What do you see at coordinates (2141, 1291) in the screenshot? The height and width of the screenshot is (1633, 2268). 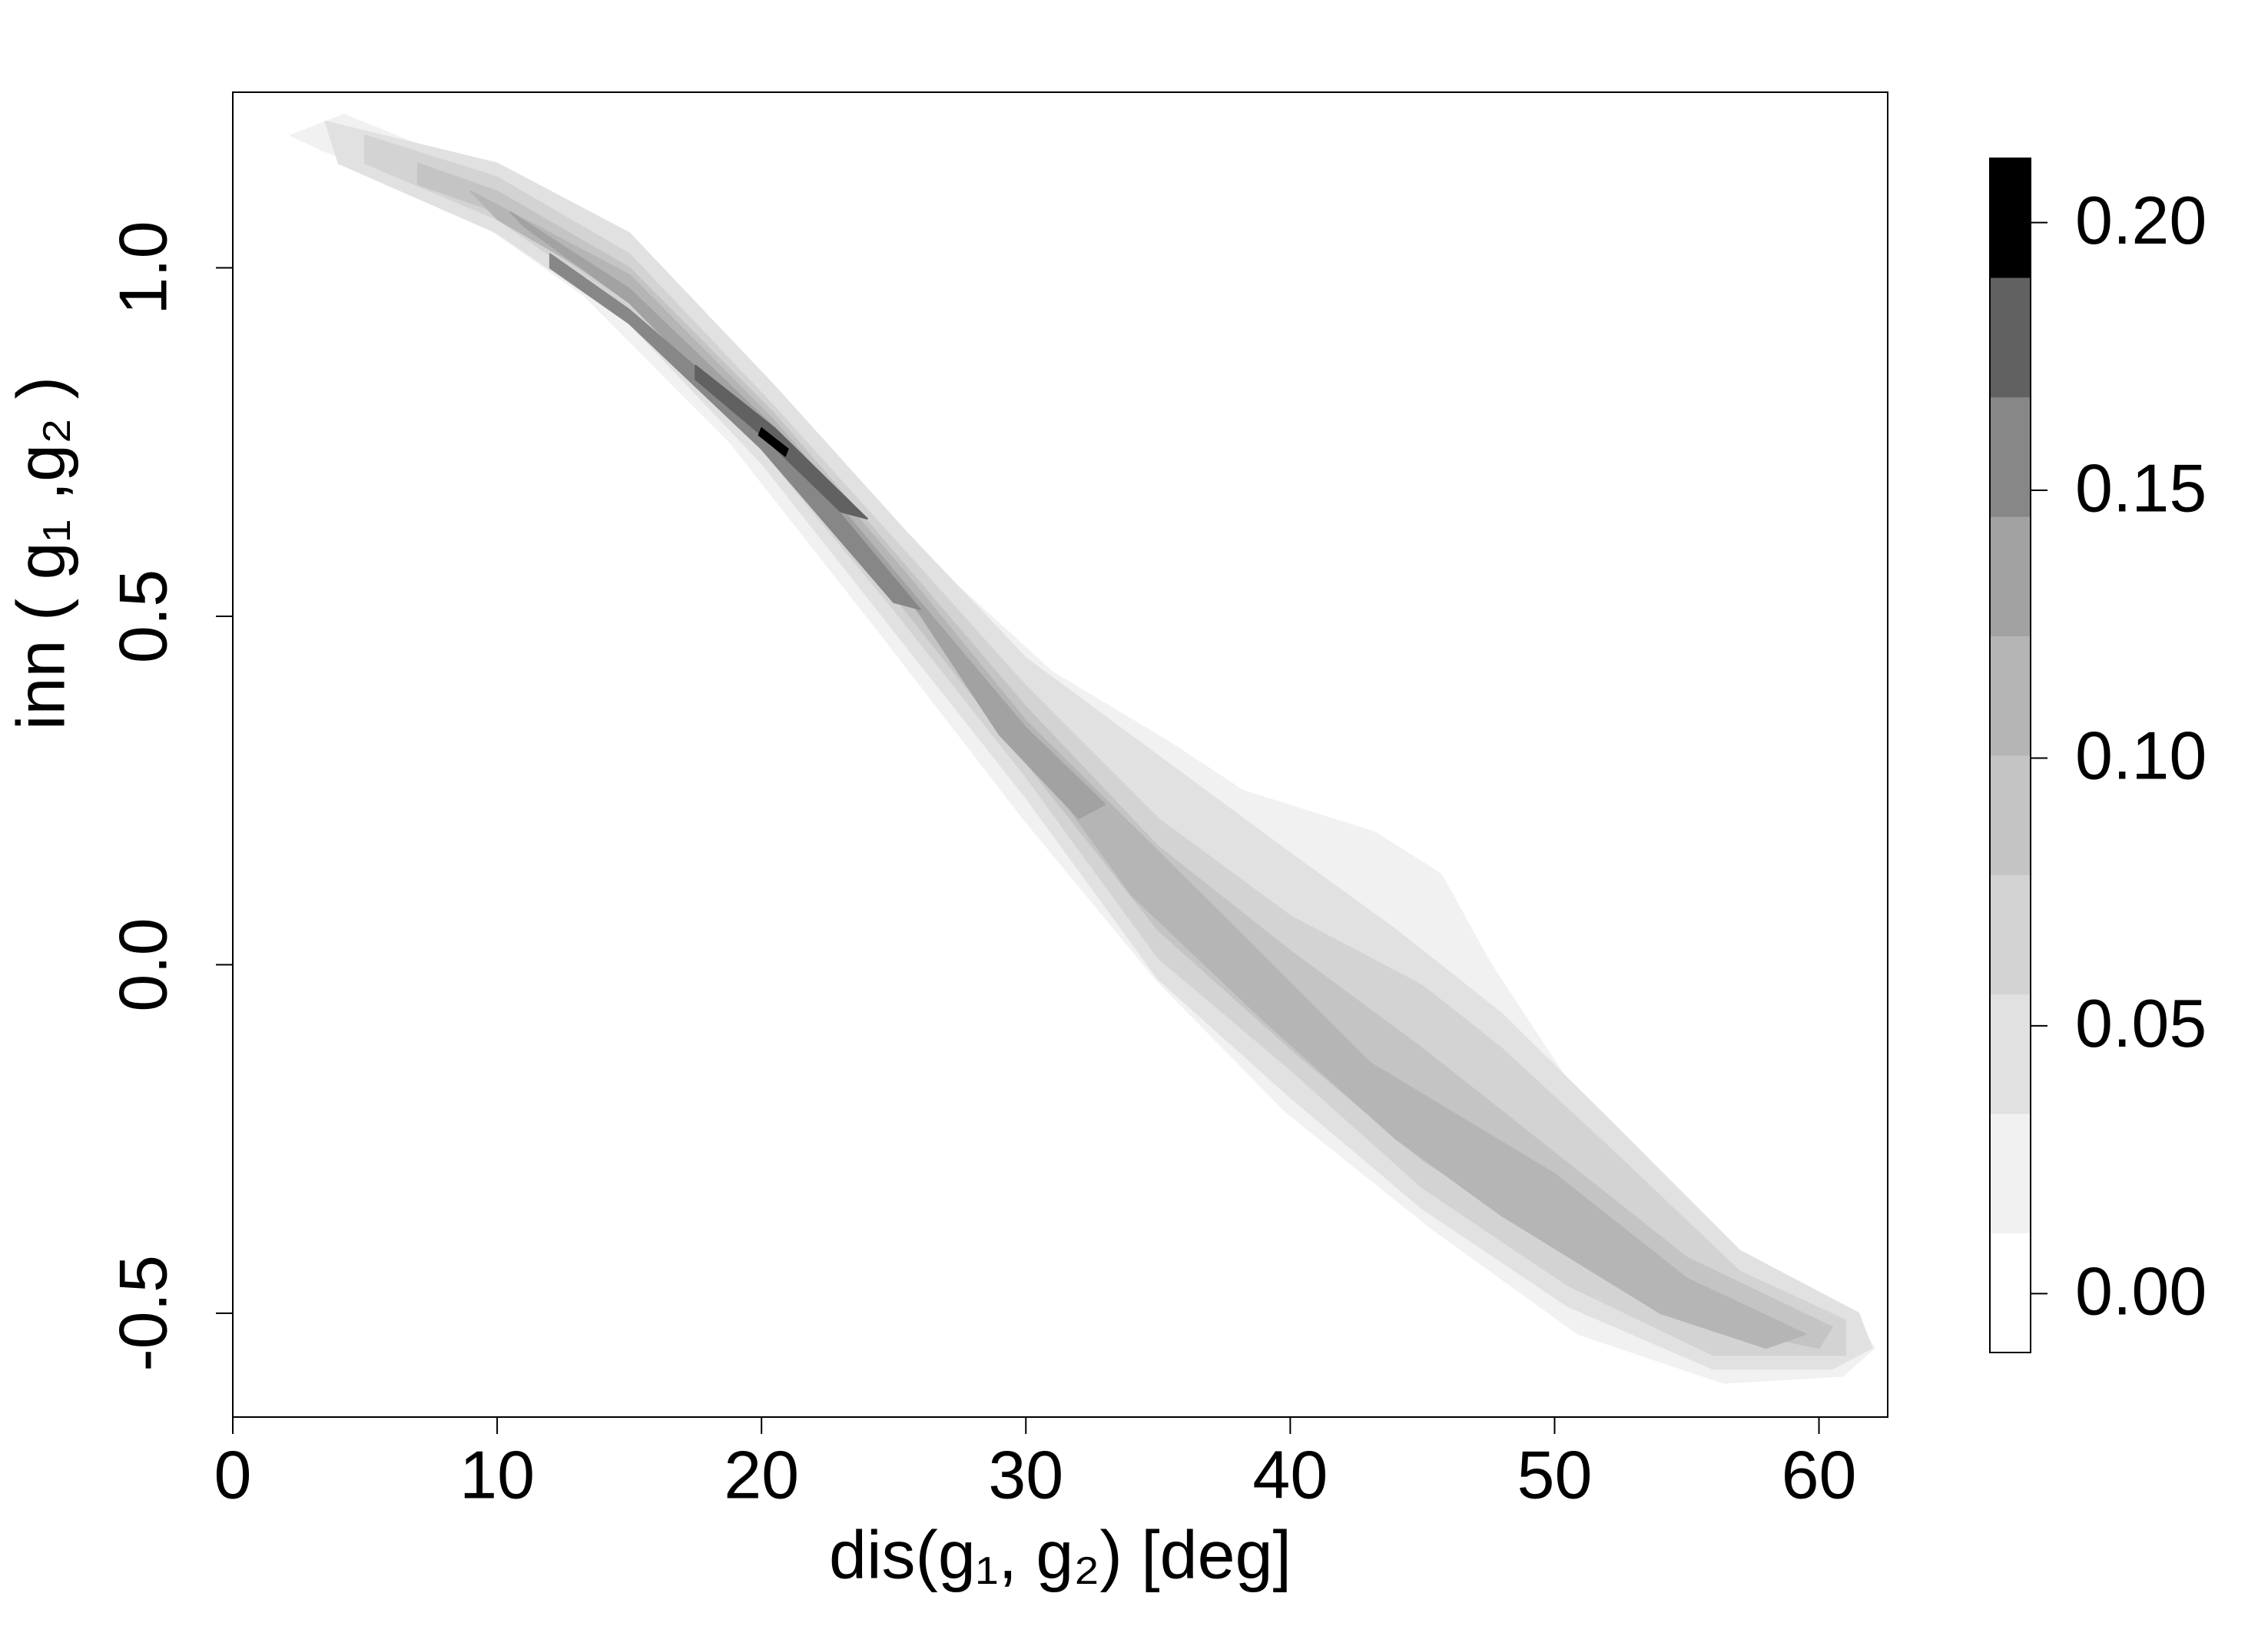 I see `colorbar-tick-label: 0.00` at bounding box center [2141, 1291].